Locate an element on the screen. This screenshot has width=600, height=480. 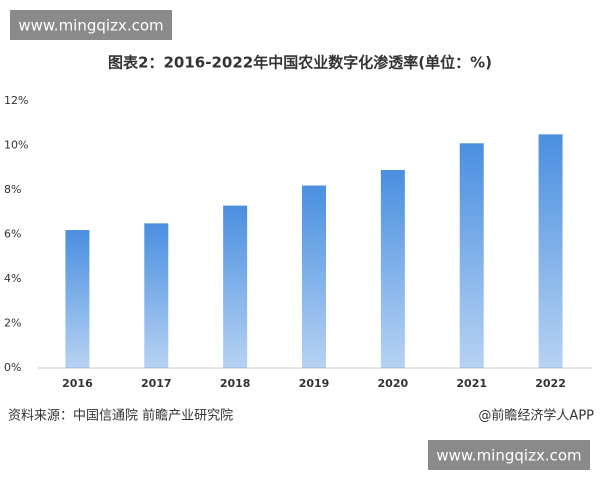
x-tick-label: 2019 is located at coordinates (314, 383).